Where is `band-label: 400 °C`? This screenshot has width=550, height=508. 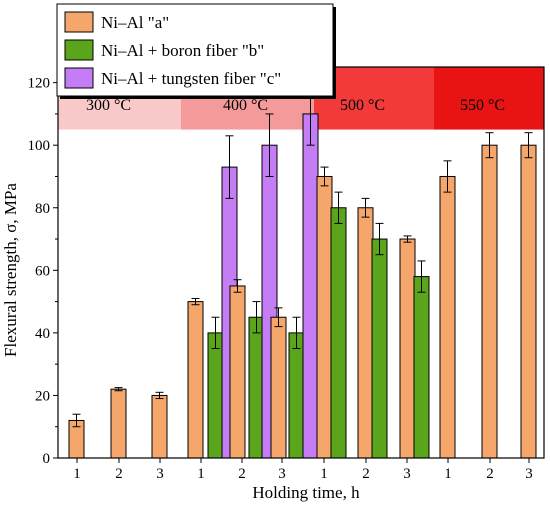 band-label: 400 °C is located at coordinates (245, 105).